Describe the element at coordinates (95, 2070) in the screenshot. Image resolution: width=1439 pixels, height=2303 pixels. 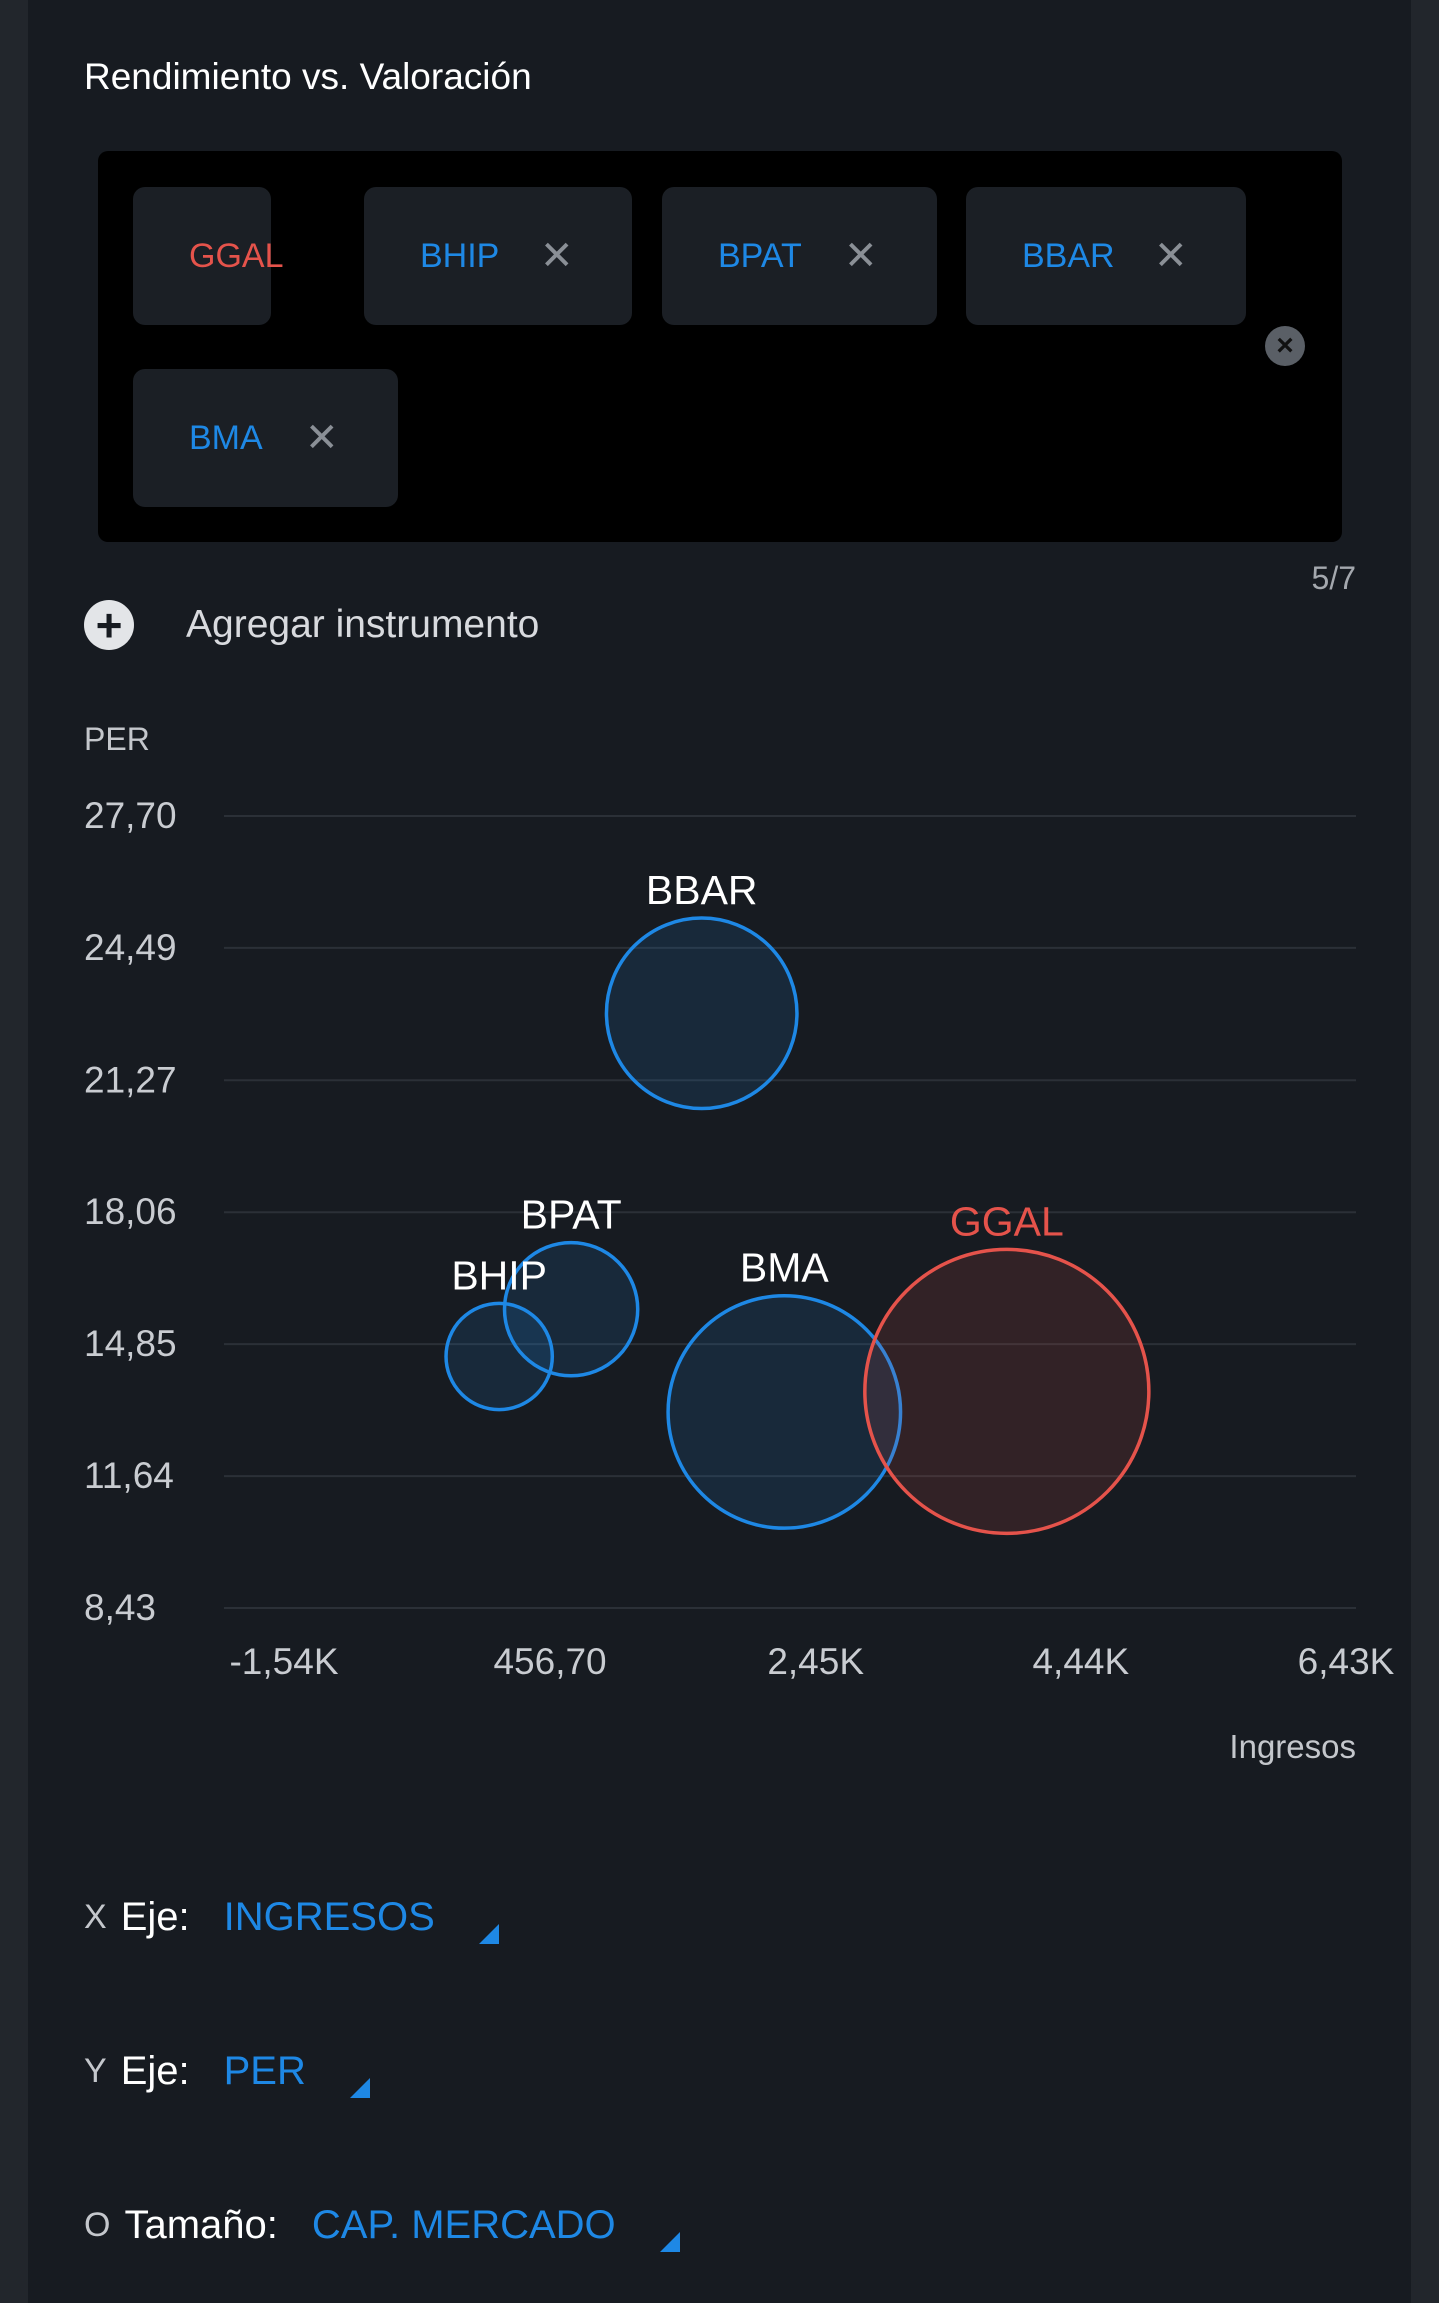
I see `y-axis-prefix: Y` at that location.